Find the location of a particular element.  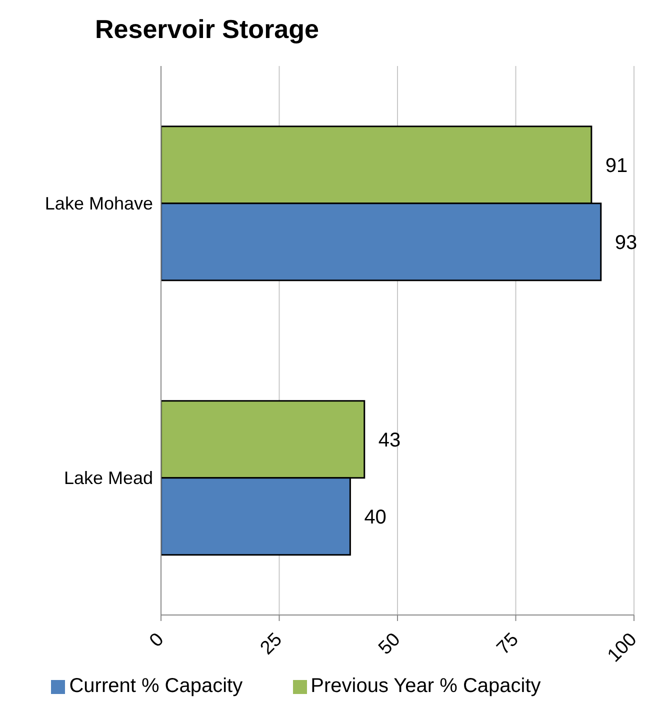

x-tick-label: 50 is located at coordinates (389, 644).